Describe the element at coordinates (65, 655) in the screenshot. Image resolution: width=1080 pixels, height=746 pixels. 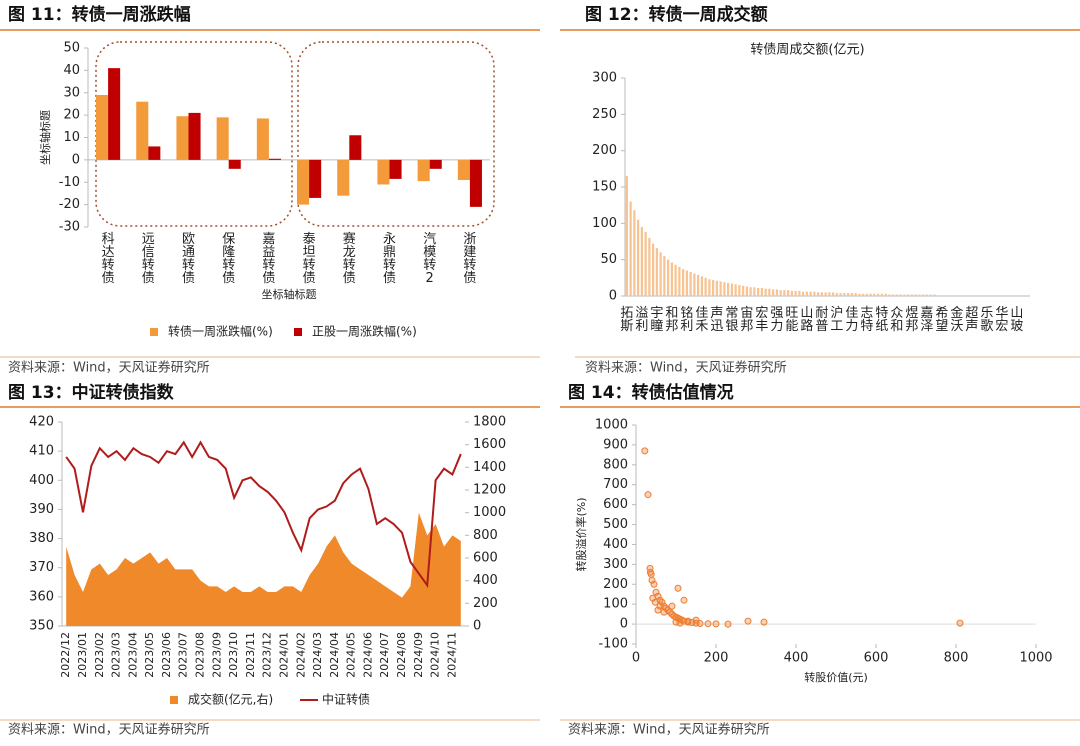
I see `x-tick-label: 2022/12` at that location.